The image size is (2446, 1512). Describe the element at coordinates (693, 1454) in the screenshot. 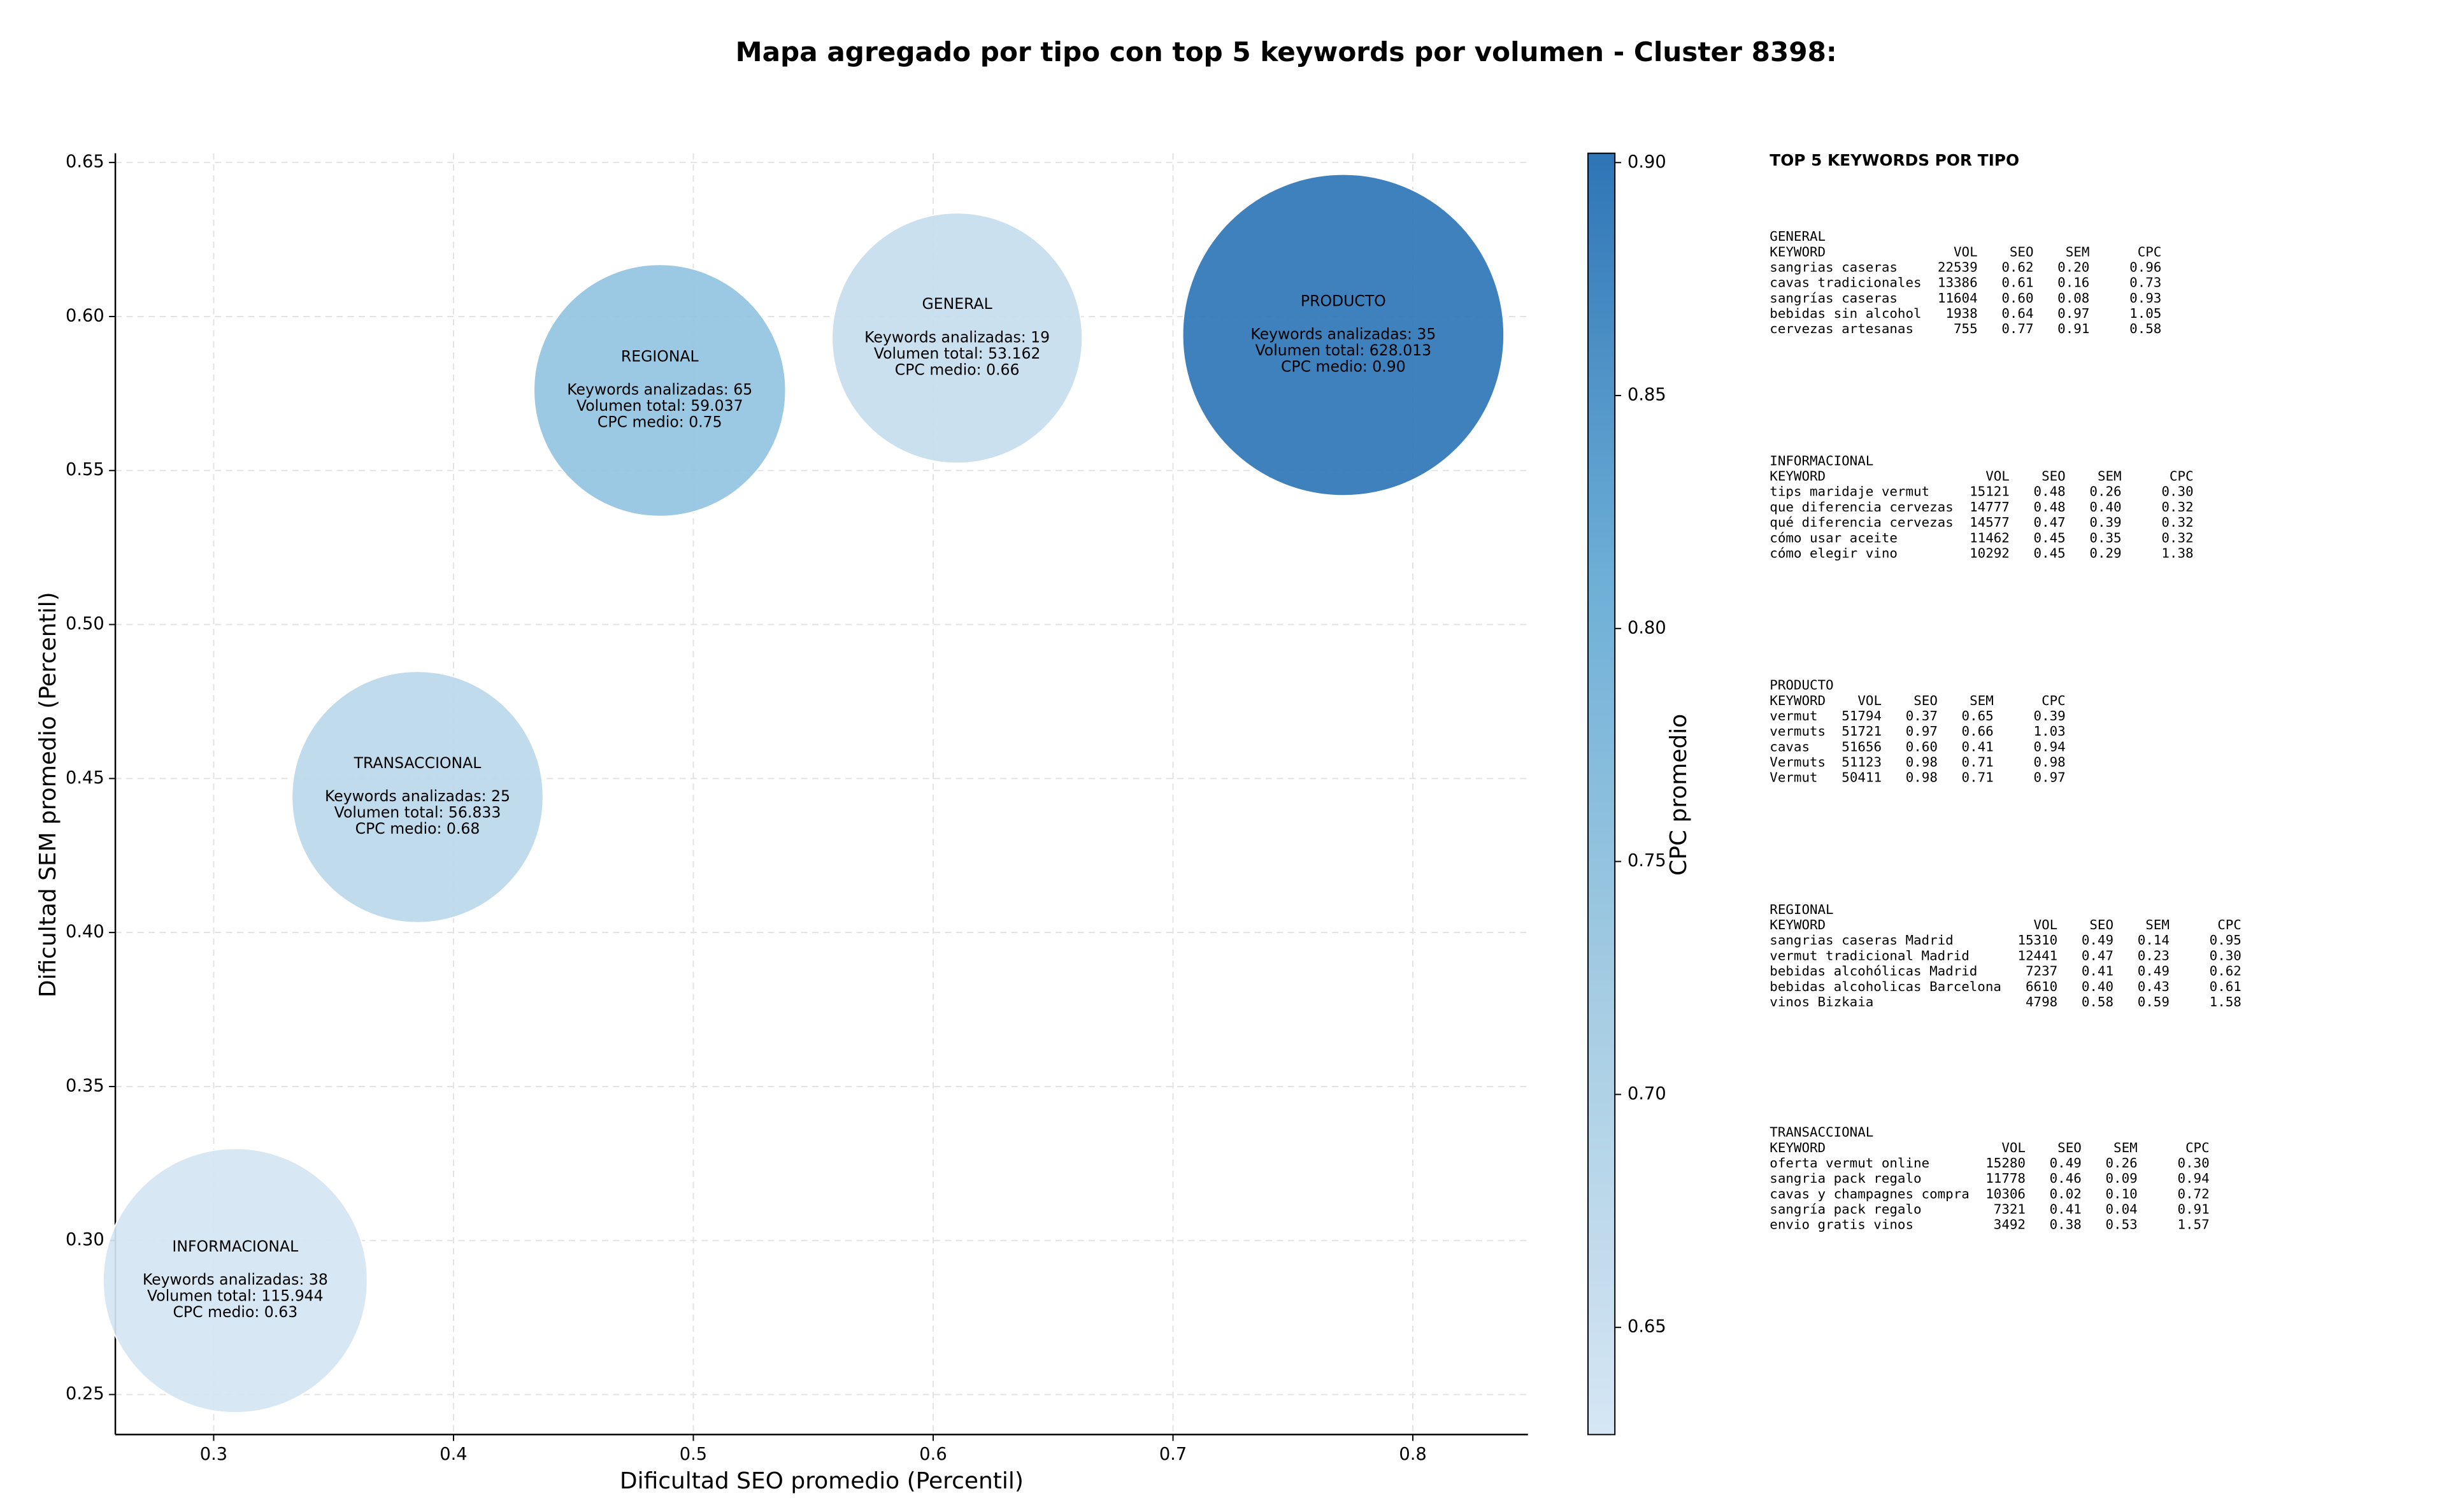

I see `x-tick-label: 0.5` at that location.